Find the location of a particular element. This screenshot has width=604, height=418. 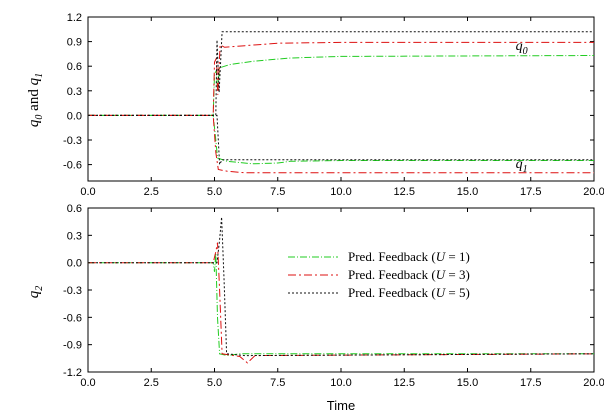

bottom-x-tick-label: 5.0 is located at coordinates (214, 383).